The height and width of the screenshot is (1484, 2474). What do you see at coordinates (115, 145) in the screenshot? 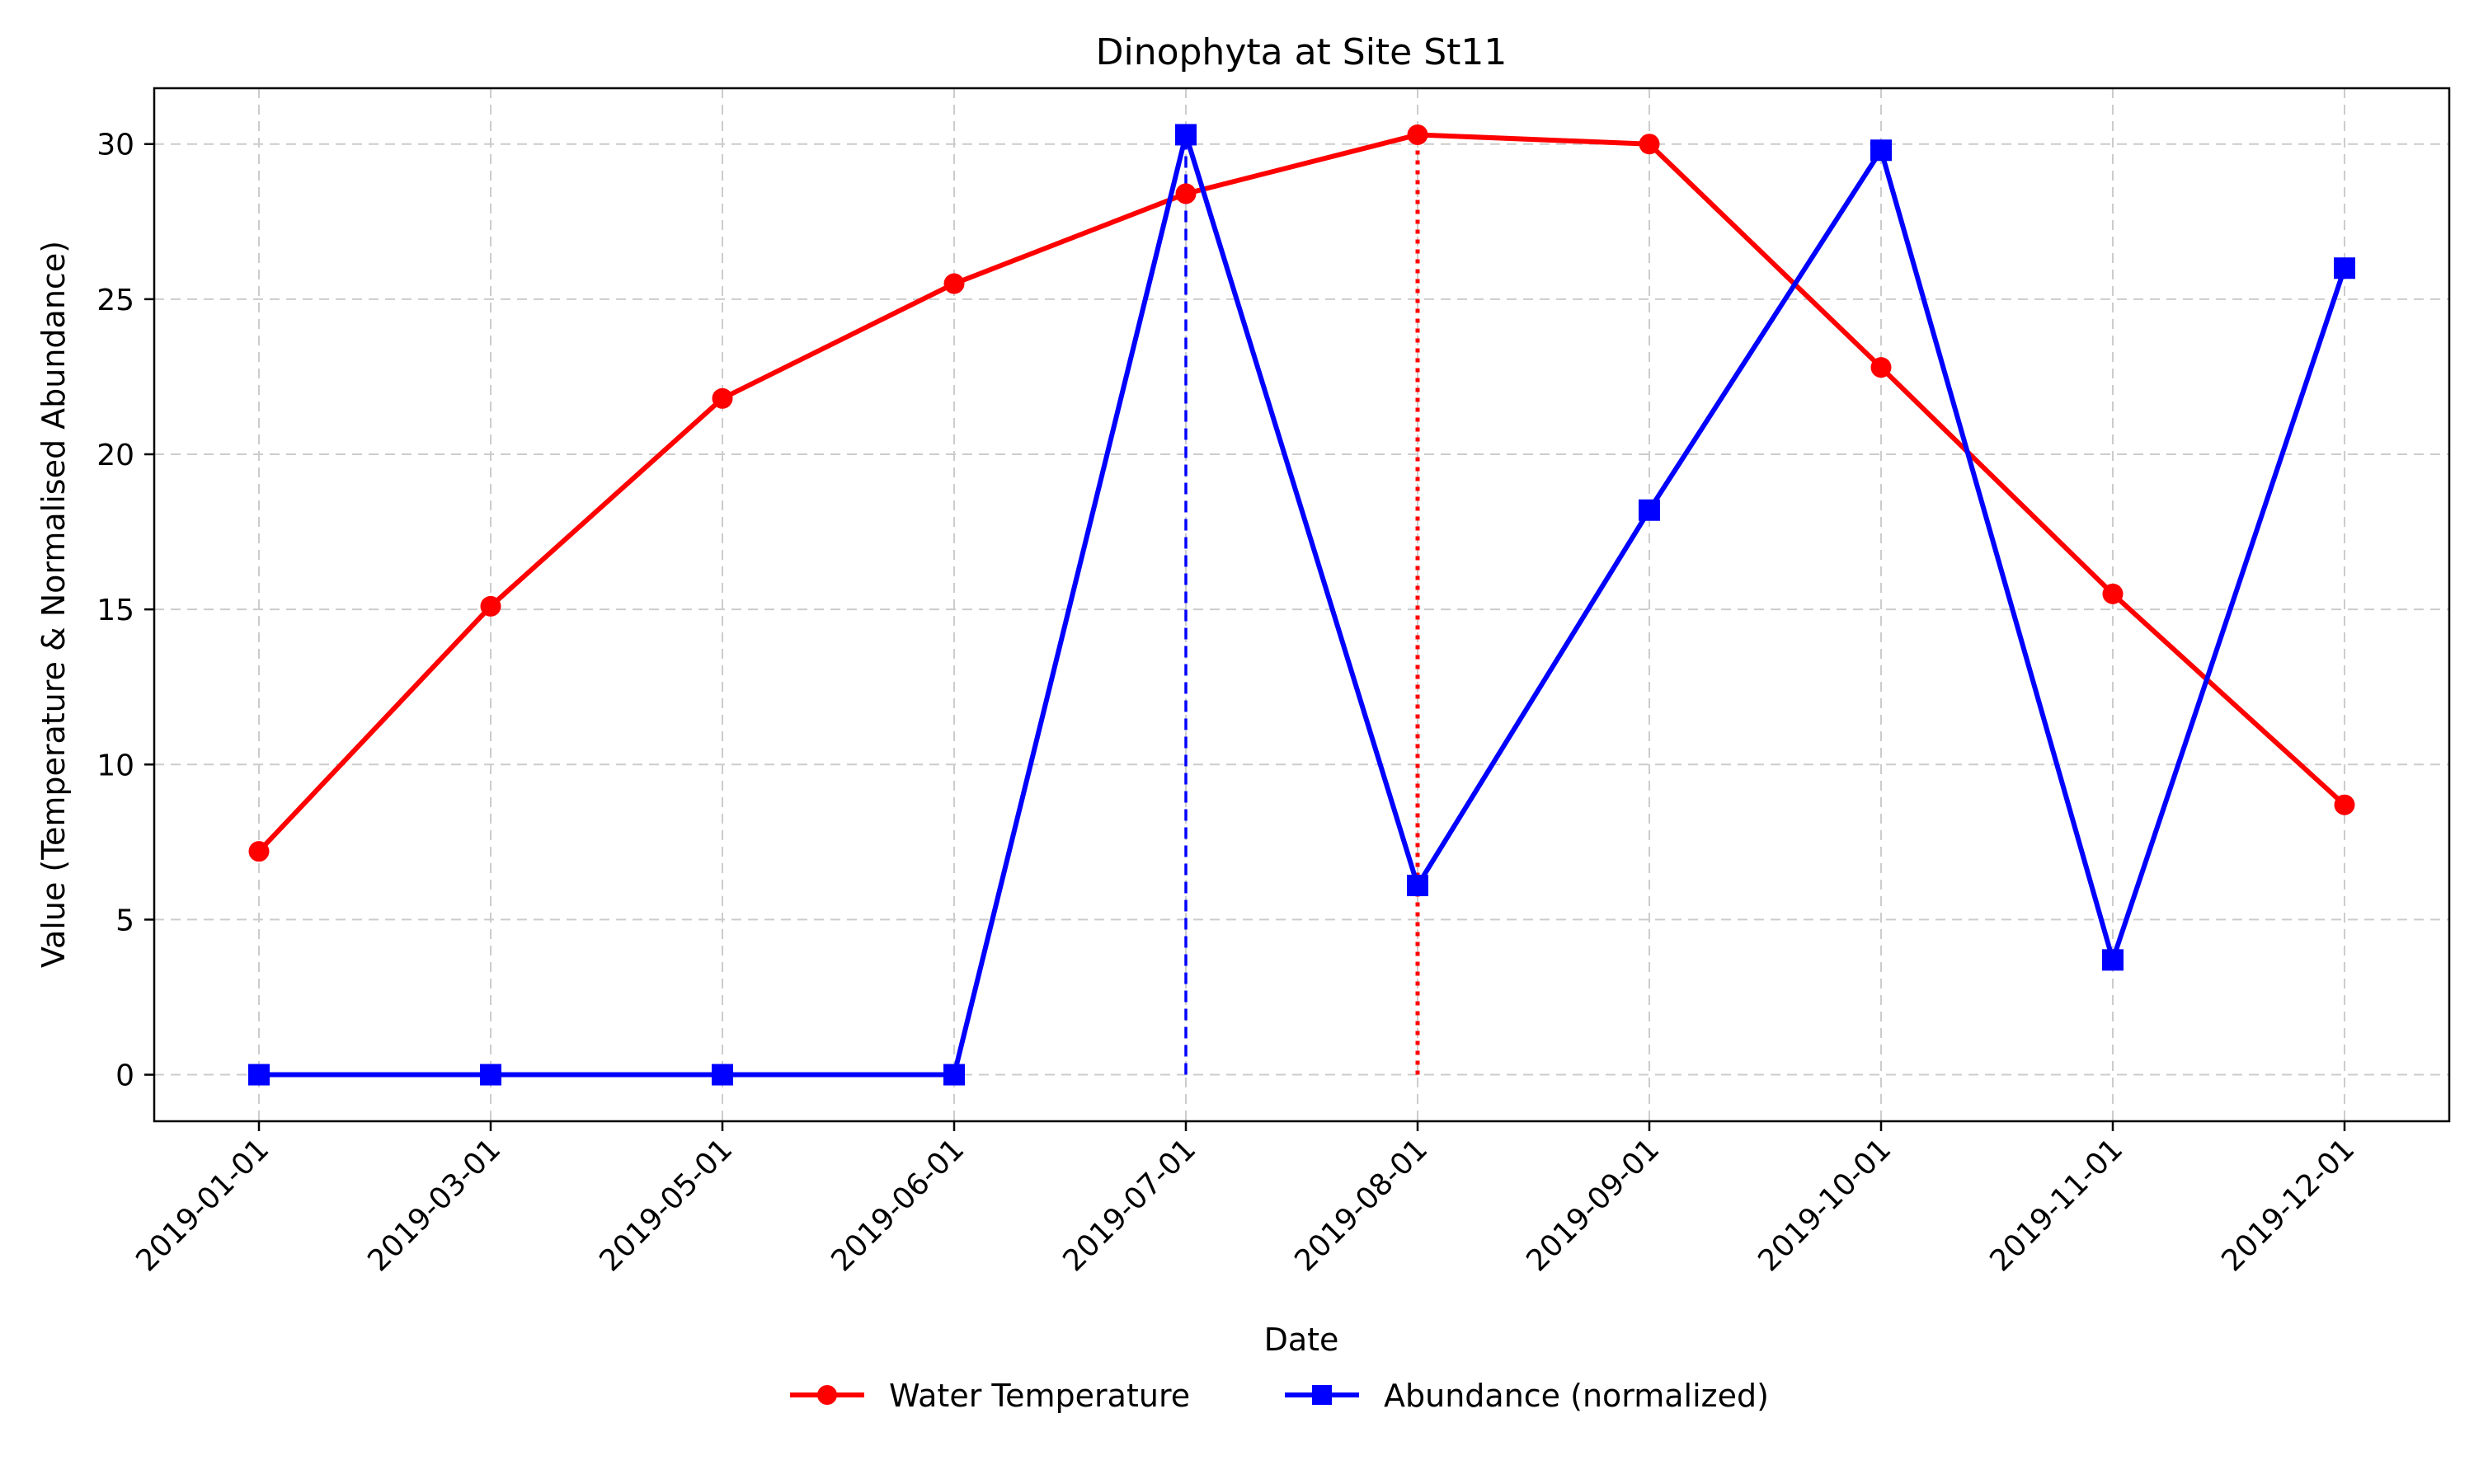
I see `y-tick-label: 30` at bounding box center [115, 145].